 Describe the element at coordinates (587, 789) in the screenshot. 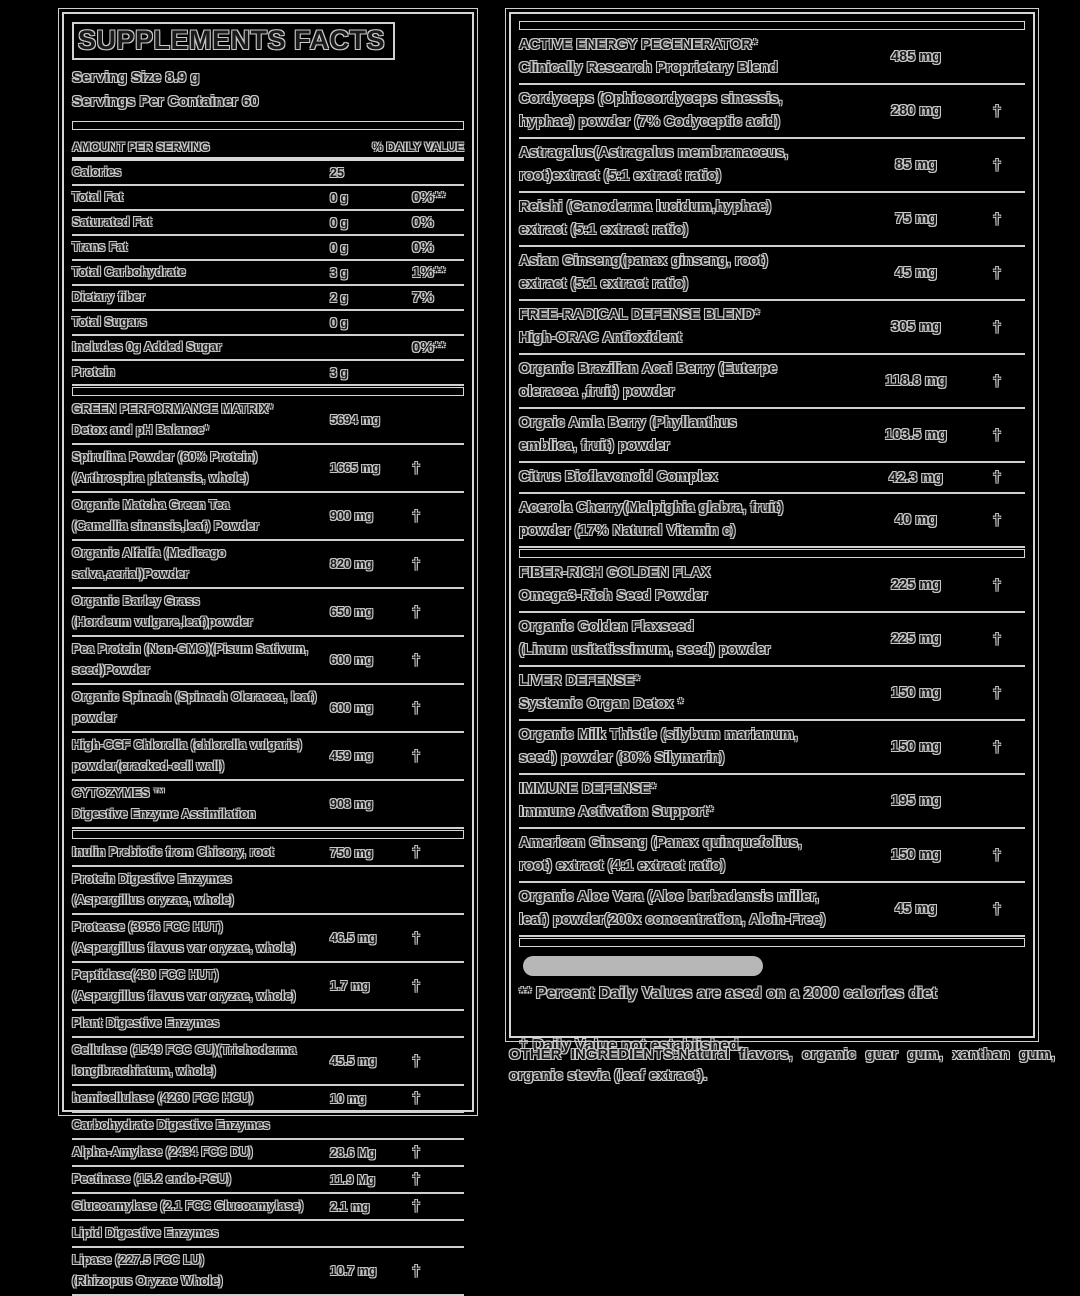

I see `row-name-line: IMMUNE DEFENSE*` at that location.